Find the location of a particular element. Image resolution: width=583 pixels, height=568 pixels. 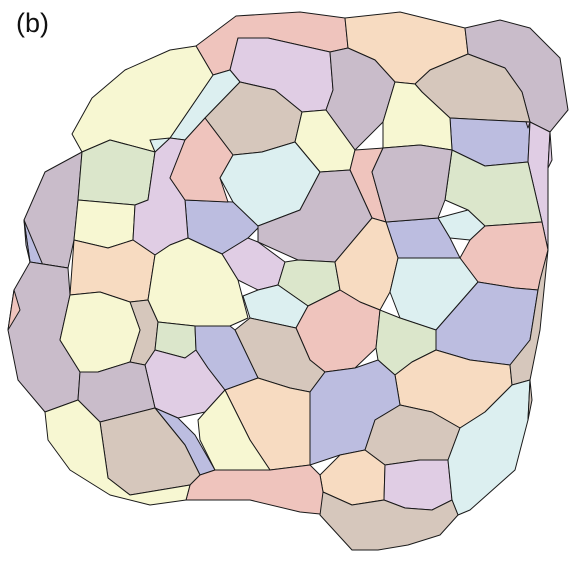

panel-label: (b) is located at coordinates (32, 23).